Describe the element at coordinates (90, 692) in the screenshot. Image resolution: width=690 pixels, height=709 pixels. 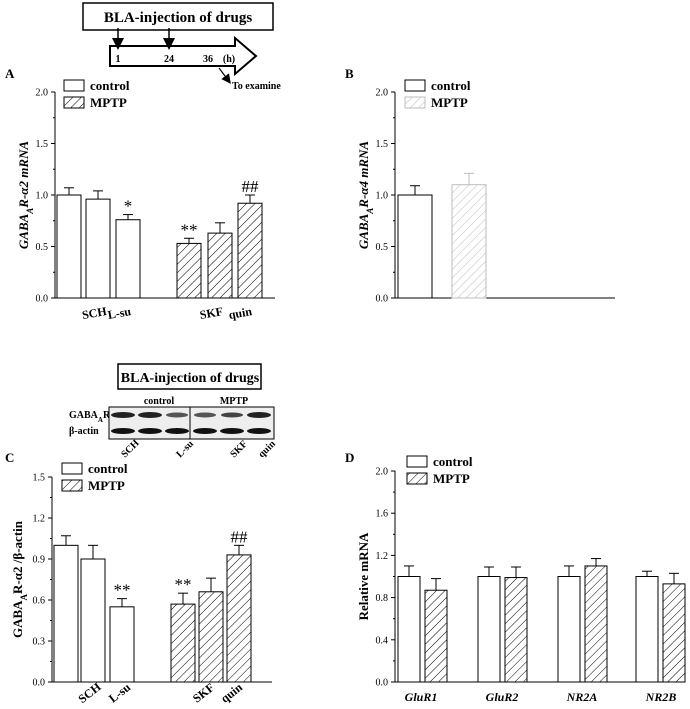
I see `x-tick-label: SCH` at that location.